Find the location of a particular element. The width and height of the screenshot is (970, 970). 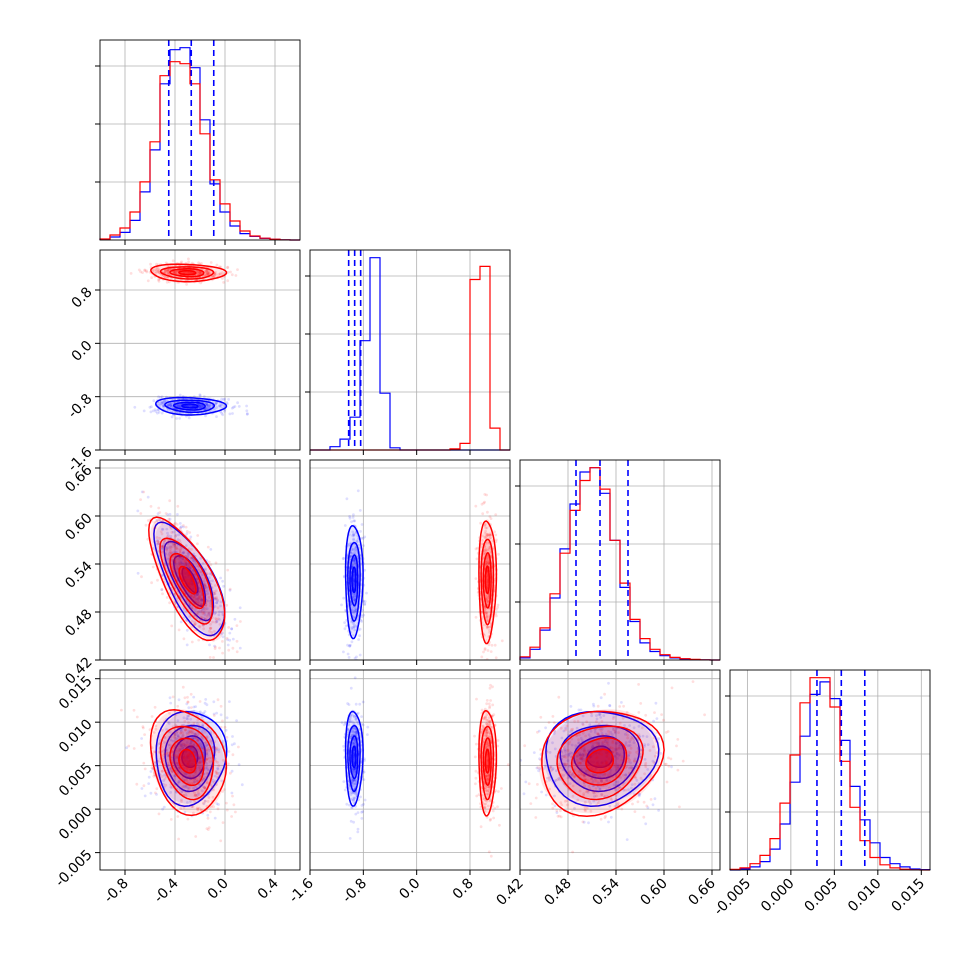

axis-ticks is located at coordinates (390, 662).